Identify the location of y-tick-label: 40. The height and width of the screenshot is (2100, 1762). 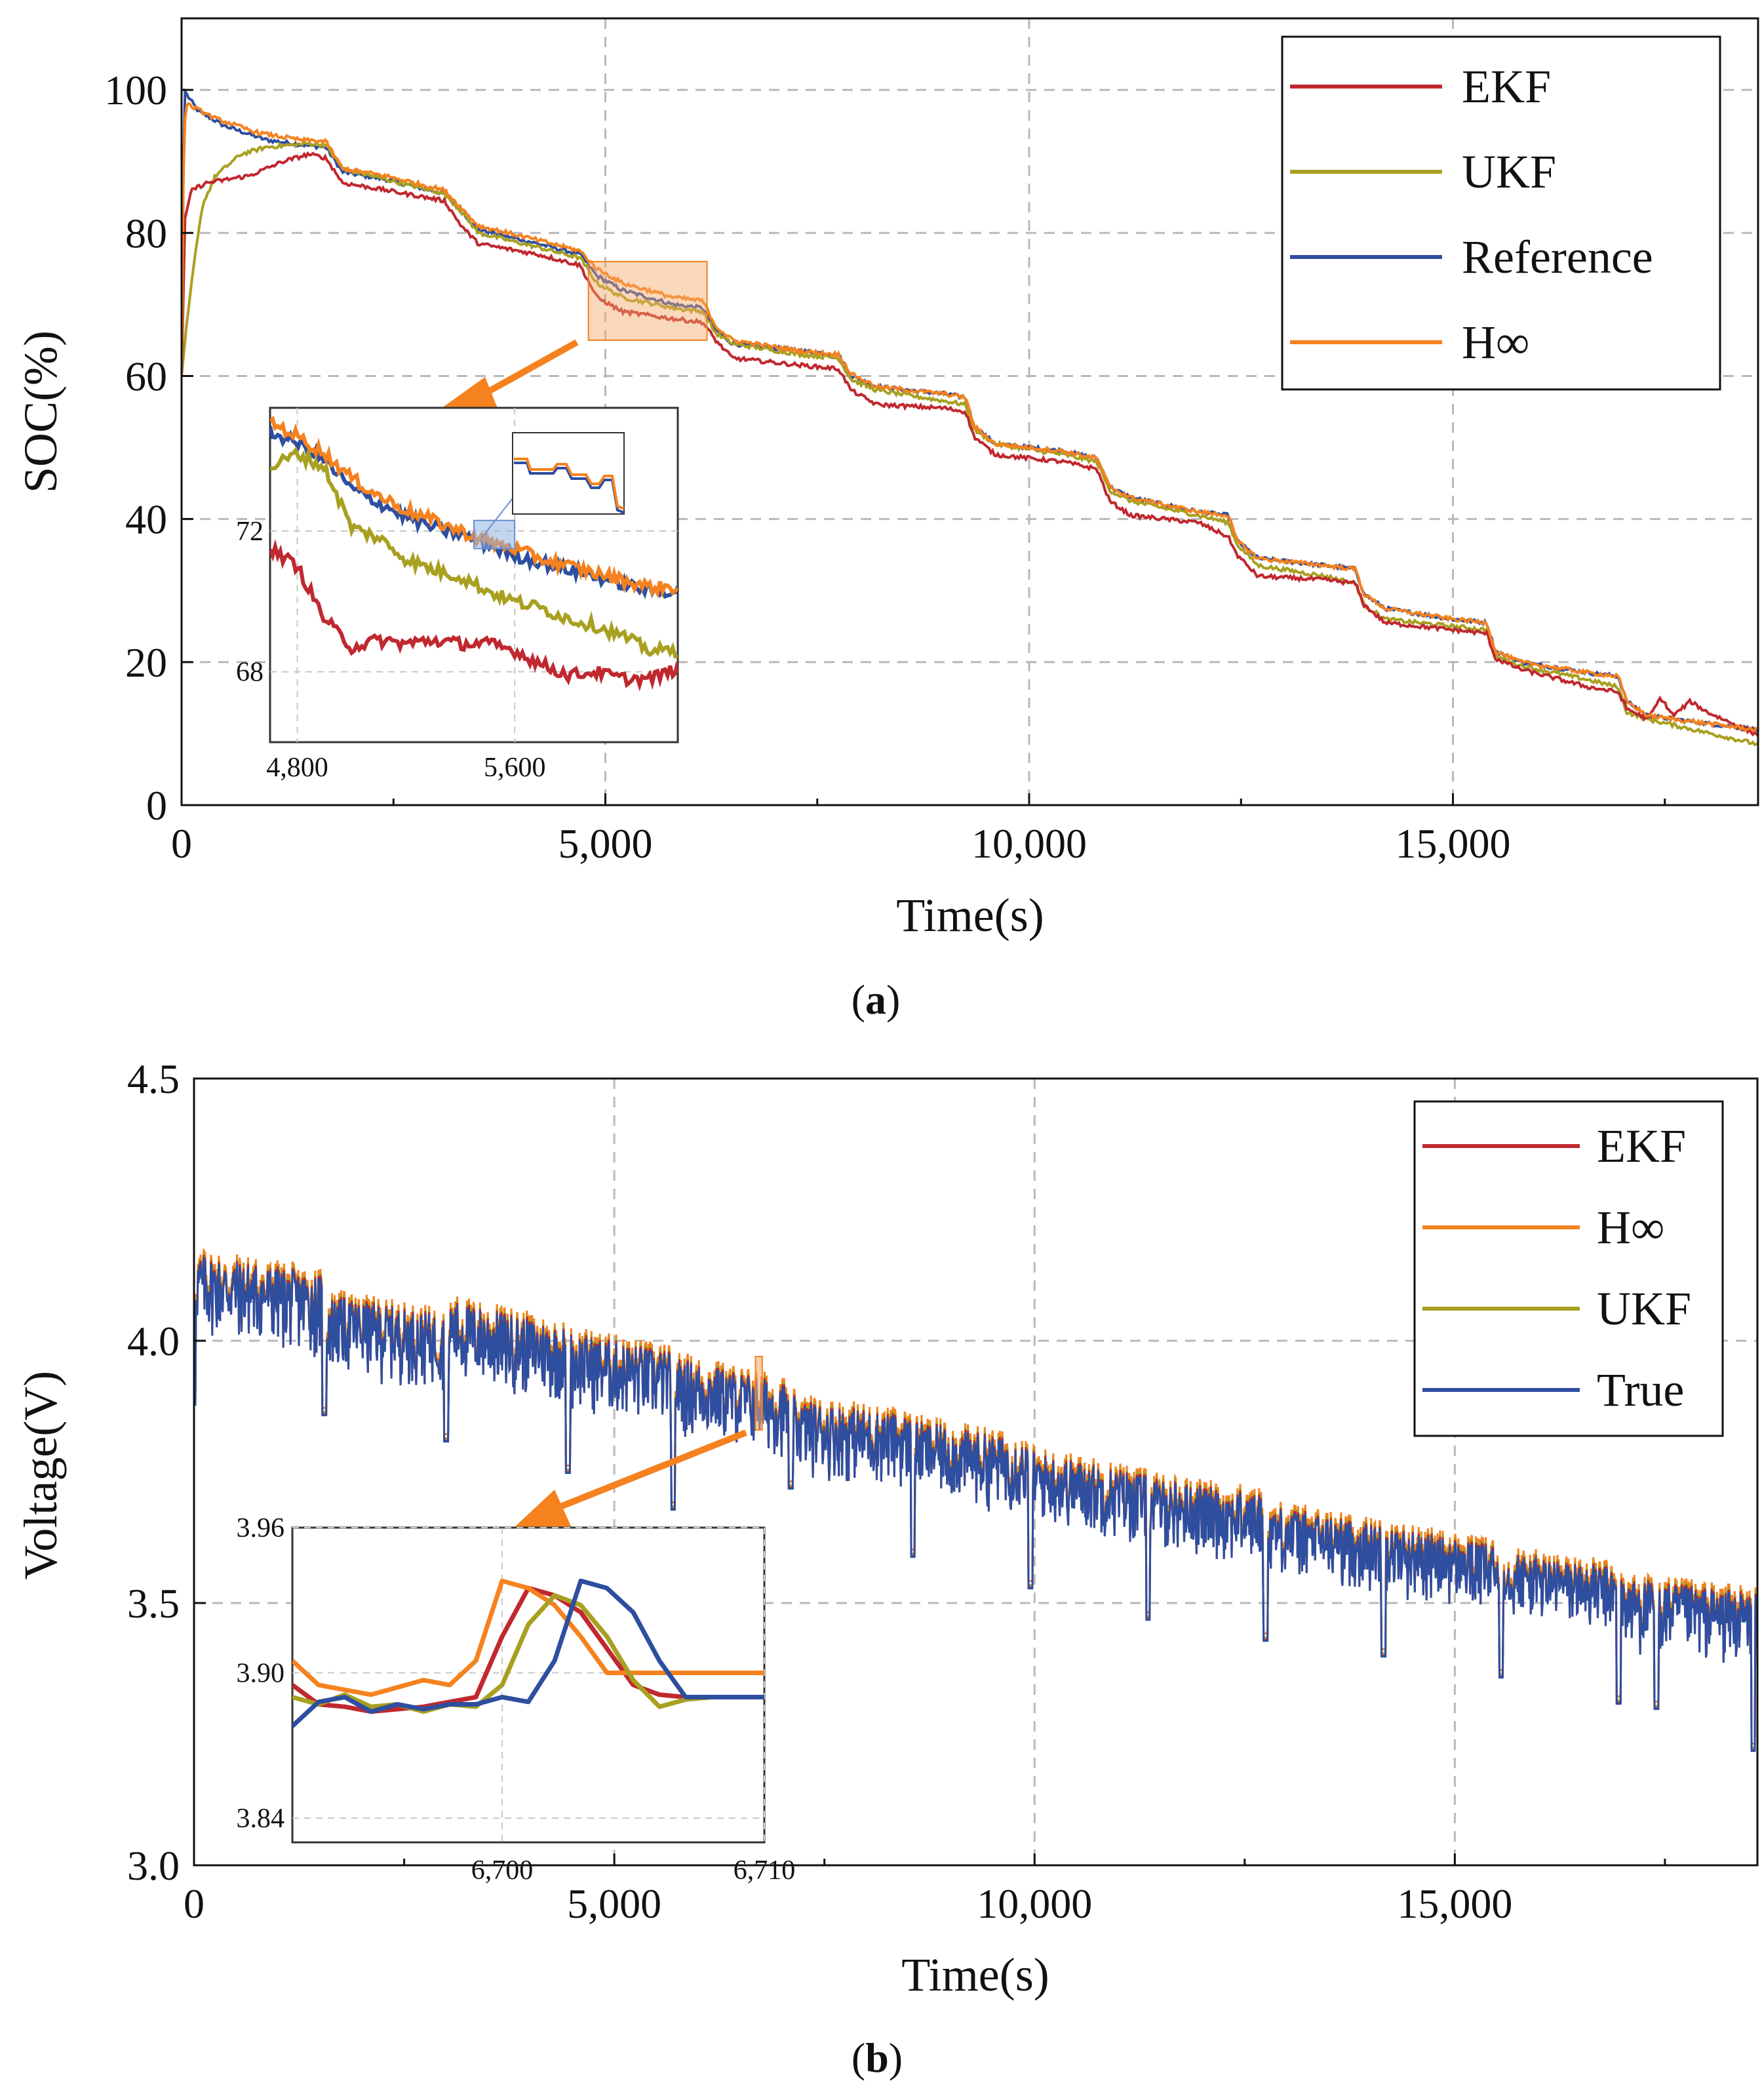
(146, 519).